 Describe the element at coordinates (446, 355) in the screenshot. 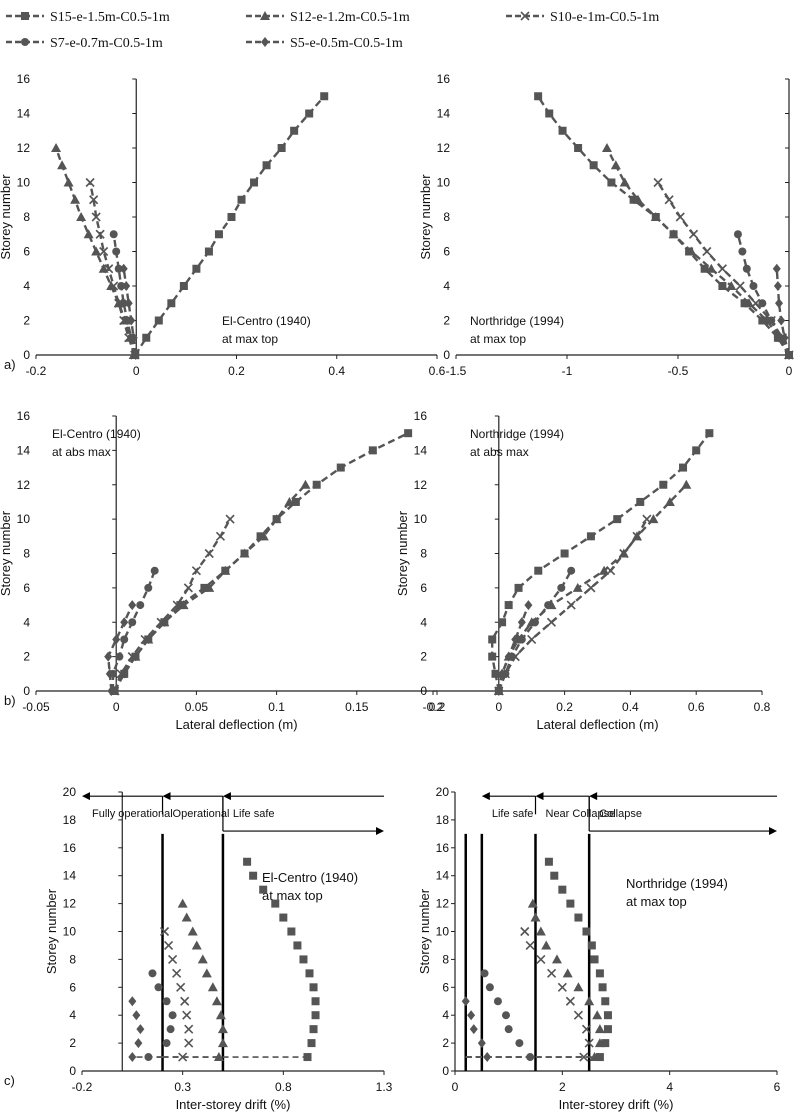

I see `y-tick-label: 0` at that location.